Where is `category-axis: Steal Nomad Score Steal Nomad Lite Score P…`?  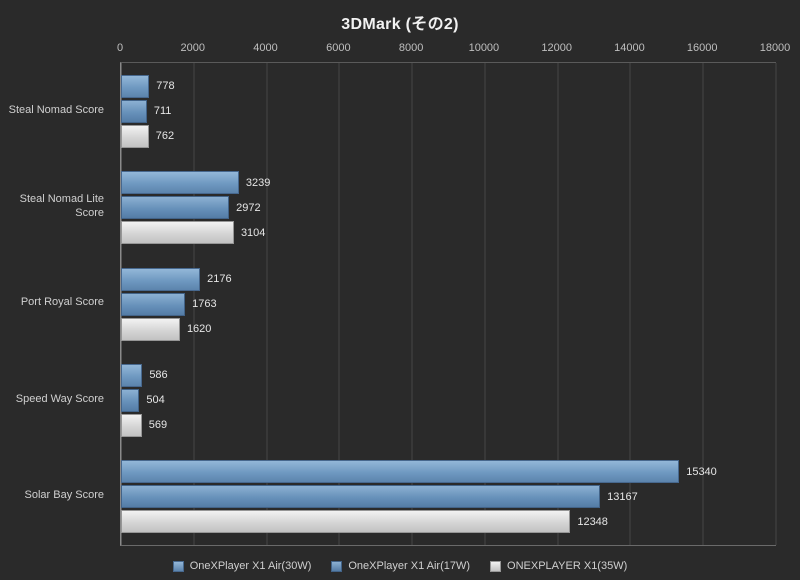
category-axis: Steal Nomad Score Steal Nomad Lite Score P… is located at coordinates (56, 303).